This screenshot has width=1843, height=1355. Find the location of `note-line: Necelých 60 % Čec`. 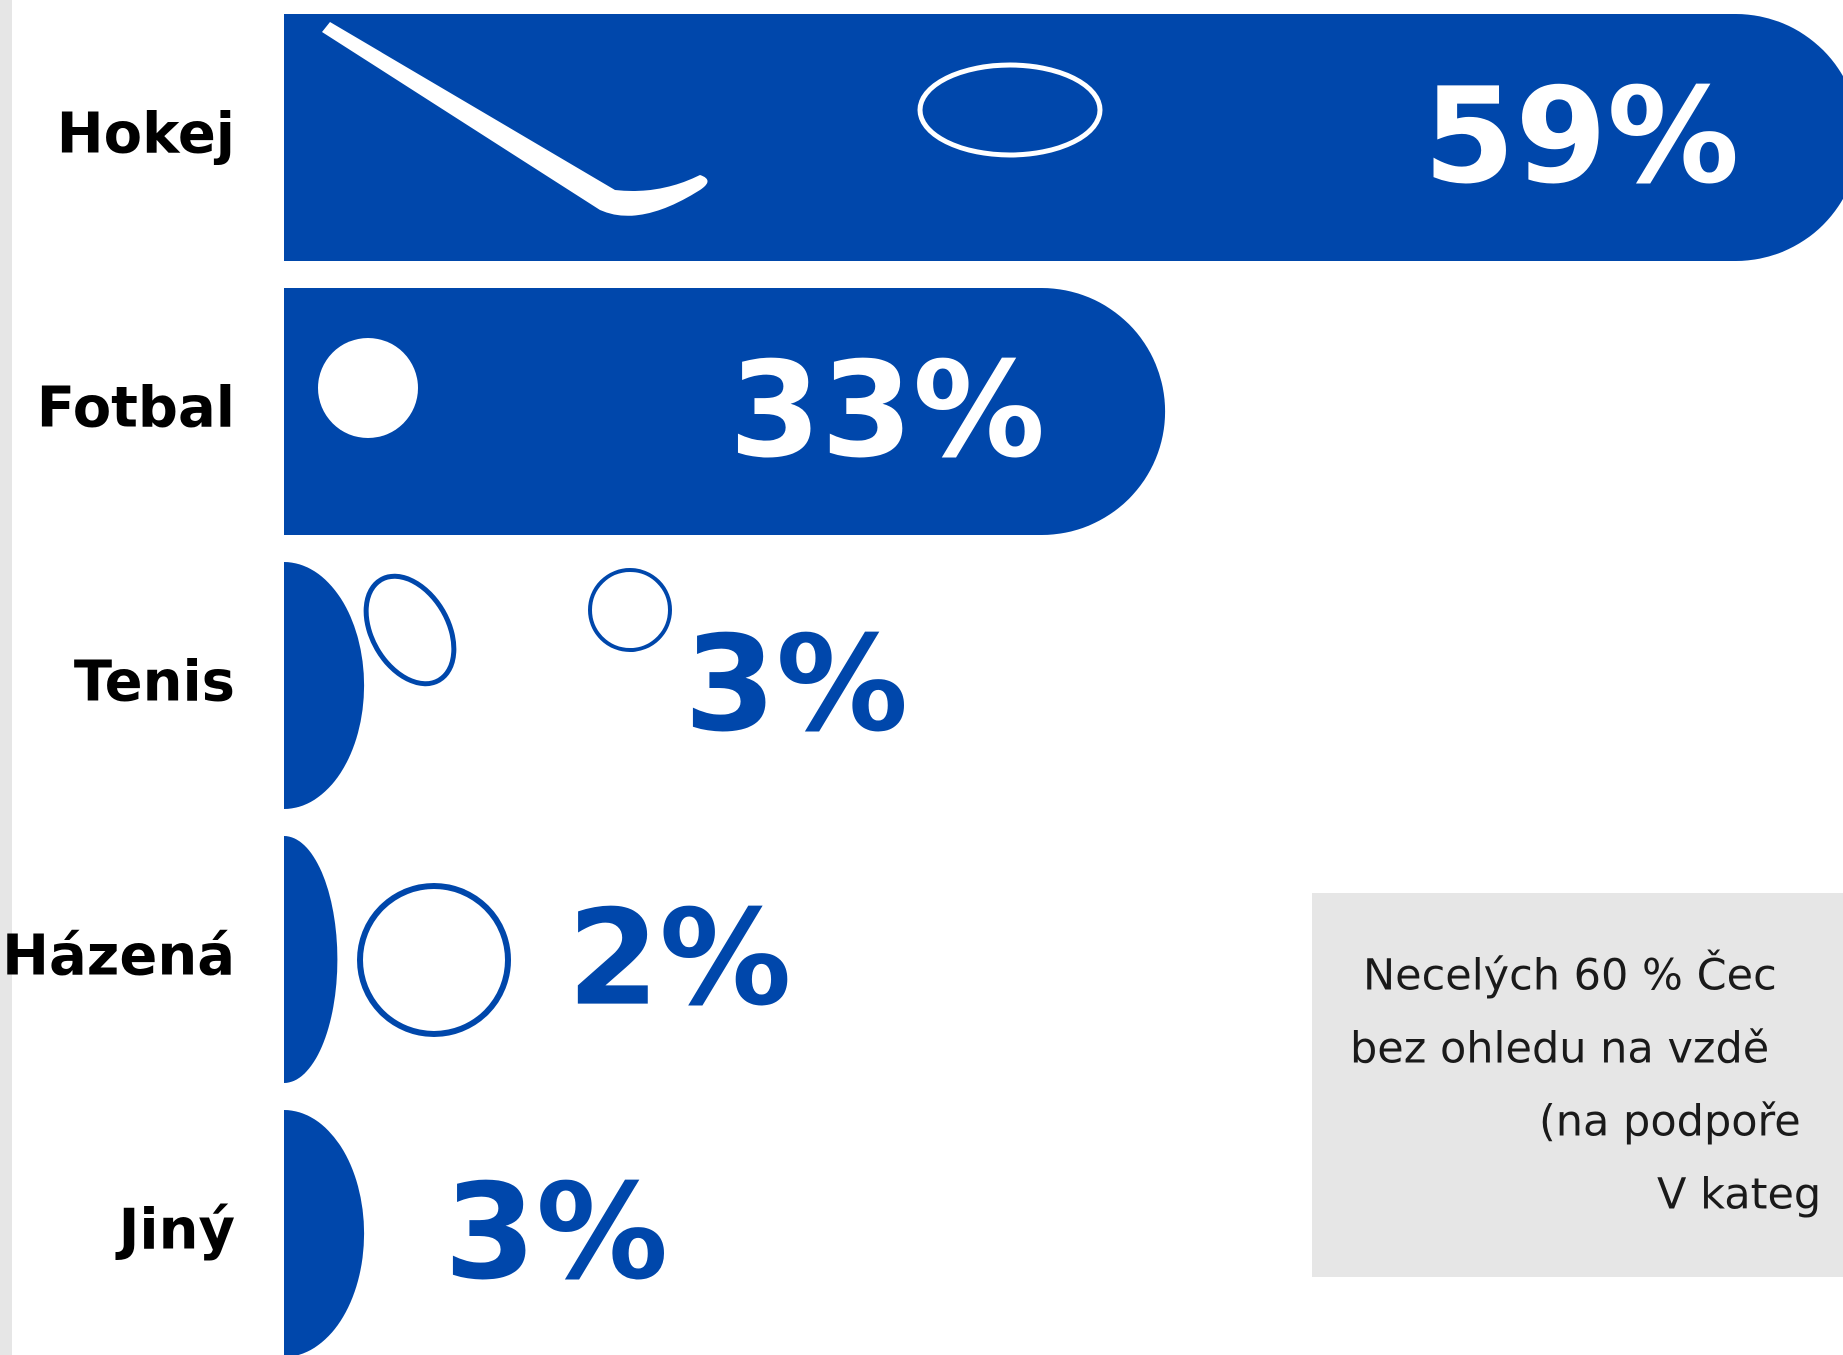

note-line: Necelých 60 % Čec is located at coordinates (1570, 975).